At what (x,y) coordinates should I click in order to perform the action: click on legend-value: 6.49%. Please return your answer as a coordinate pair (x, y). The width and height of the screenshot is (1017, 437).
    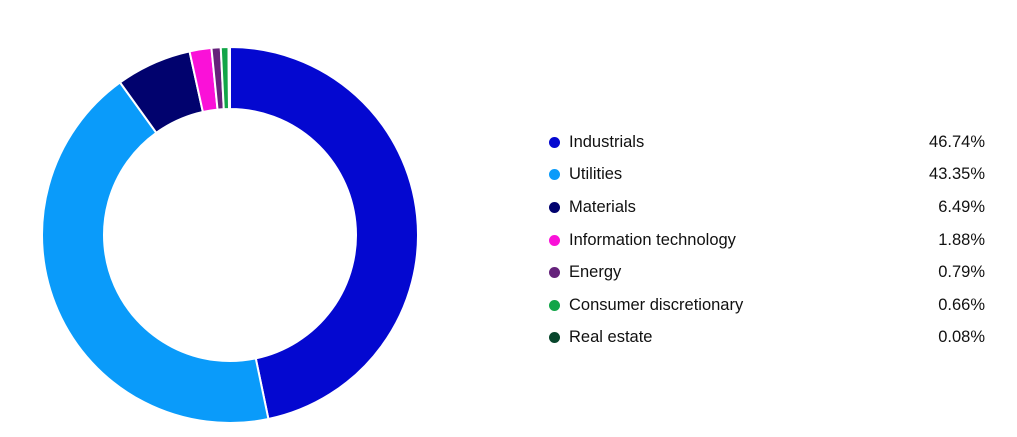
    Looking at the image, I should click on (961, 206).